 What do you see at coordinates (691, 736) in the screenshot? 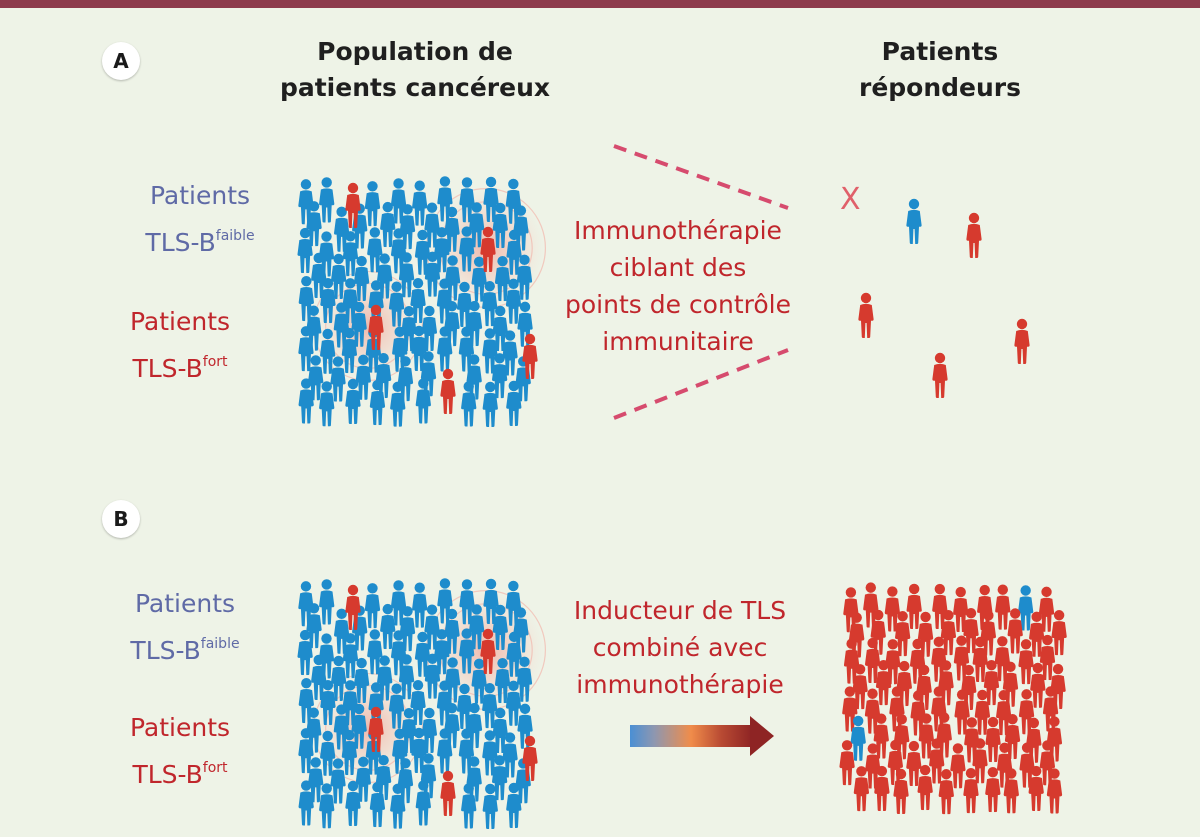
I see `gradient-arrow-shaft` at bounding box center [691, 736].